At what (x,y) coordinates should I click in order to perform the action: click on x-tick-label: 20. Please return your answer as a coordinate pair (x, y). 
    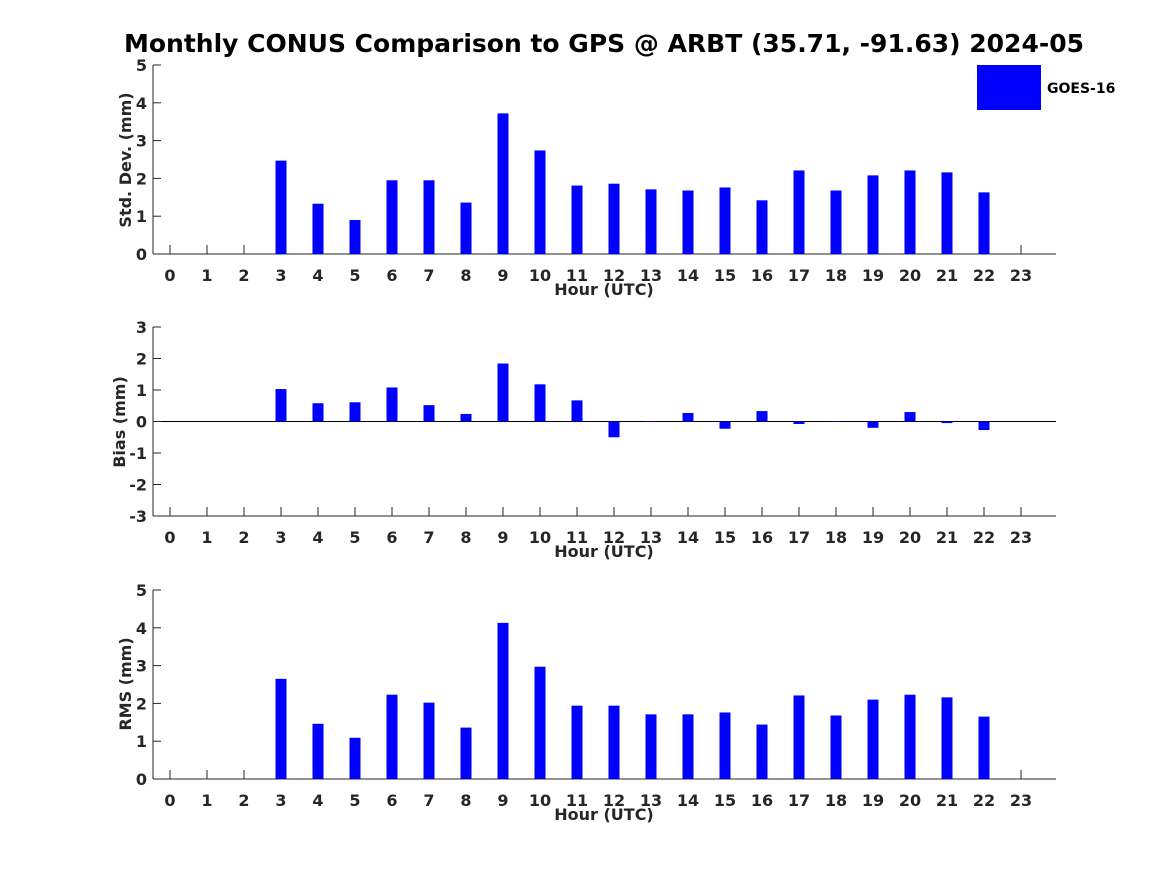
    Looking at the image, I should click on (910, 537).